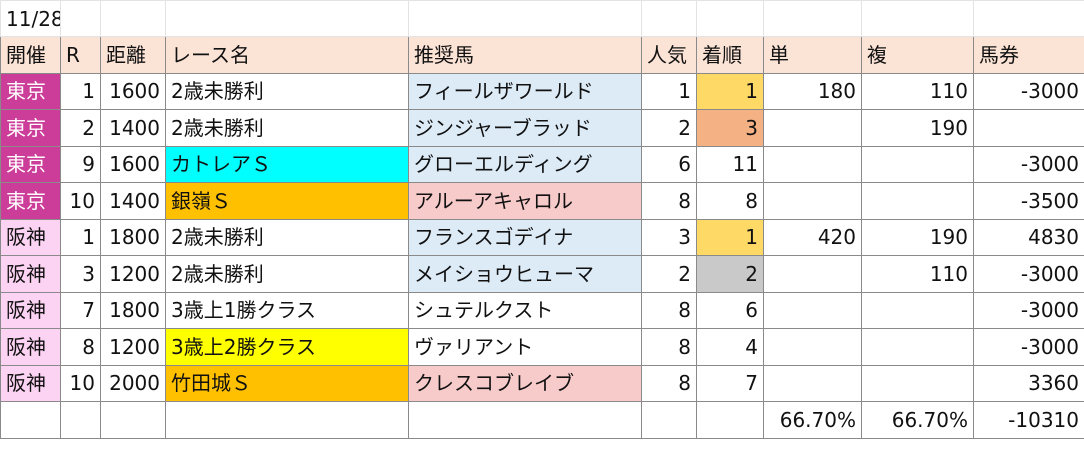  What do you see at coordinates (525, 128) in the screenshot?
I see `horse-cell: ジンジャーブラッド` at bounding box center [525, 128].